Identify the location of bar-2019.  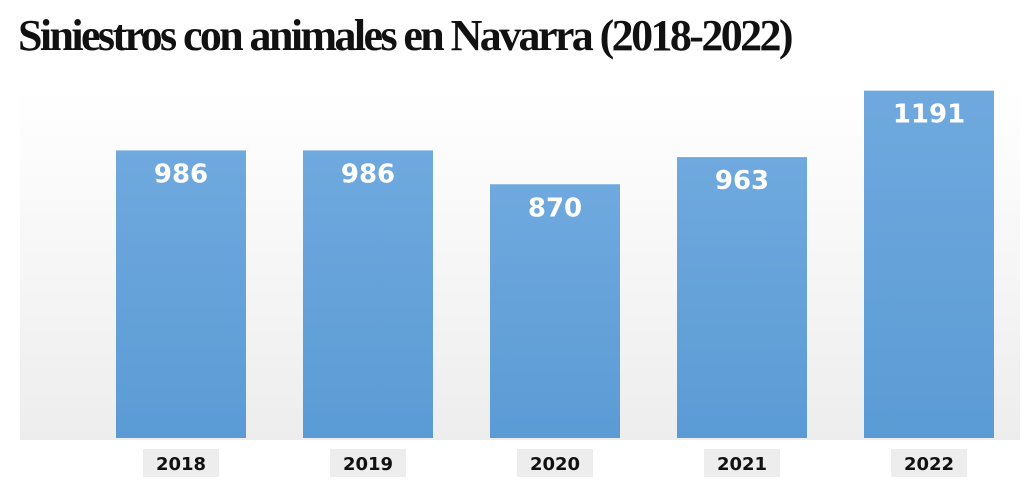
(368, 294).